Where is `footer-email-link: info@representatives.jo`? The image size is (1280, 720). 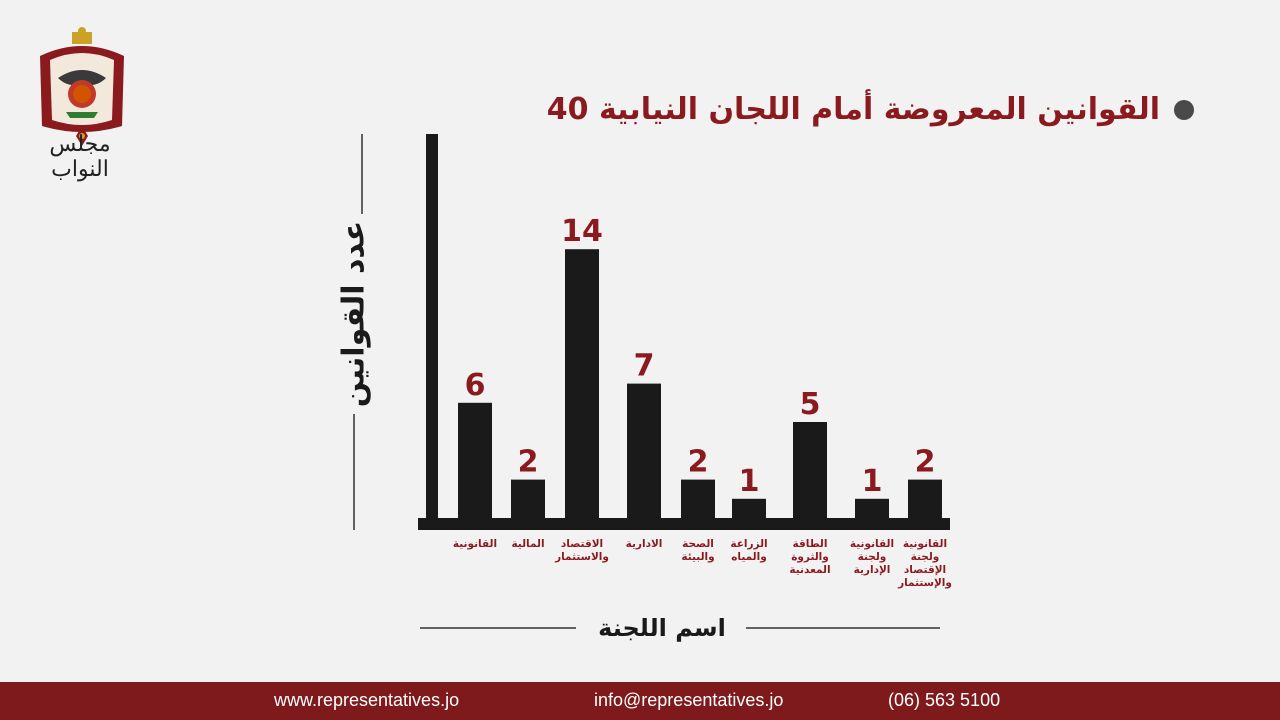
footer-email-link: info@representatives.jo is located at coordinates (689, 700).